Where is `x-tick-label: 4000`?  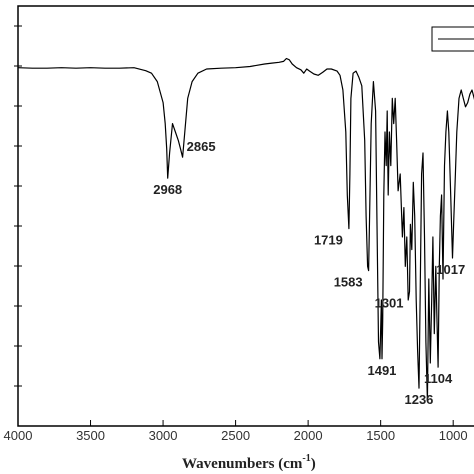 x-tick-label: 4000 is located at coordinates (18, 435).